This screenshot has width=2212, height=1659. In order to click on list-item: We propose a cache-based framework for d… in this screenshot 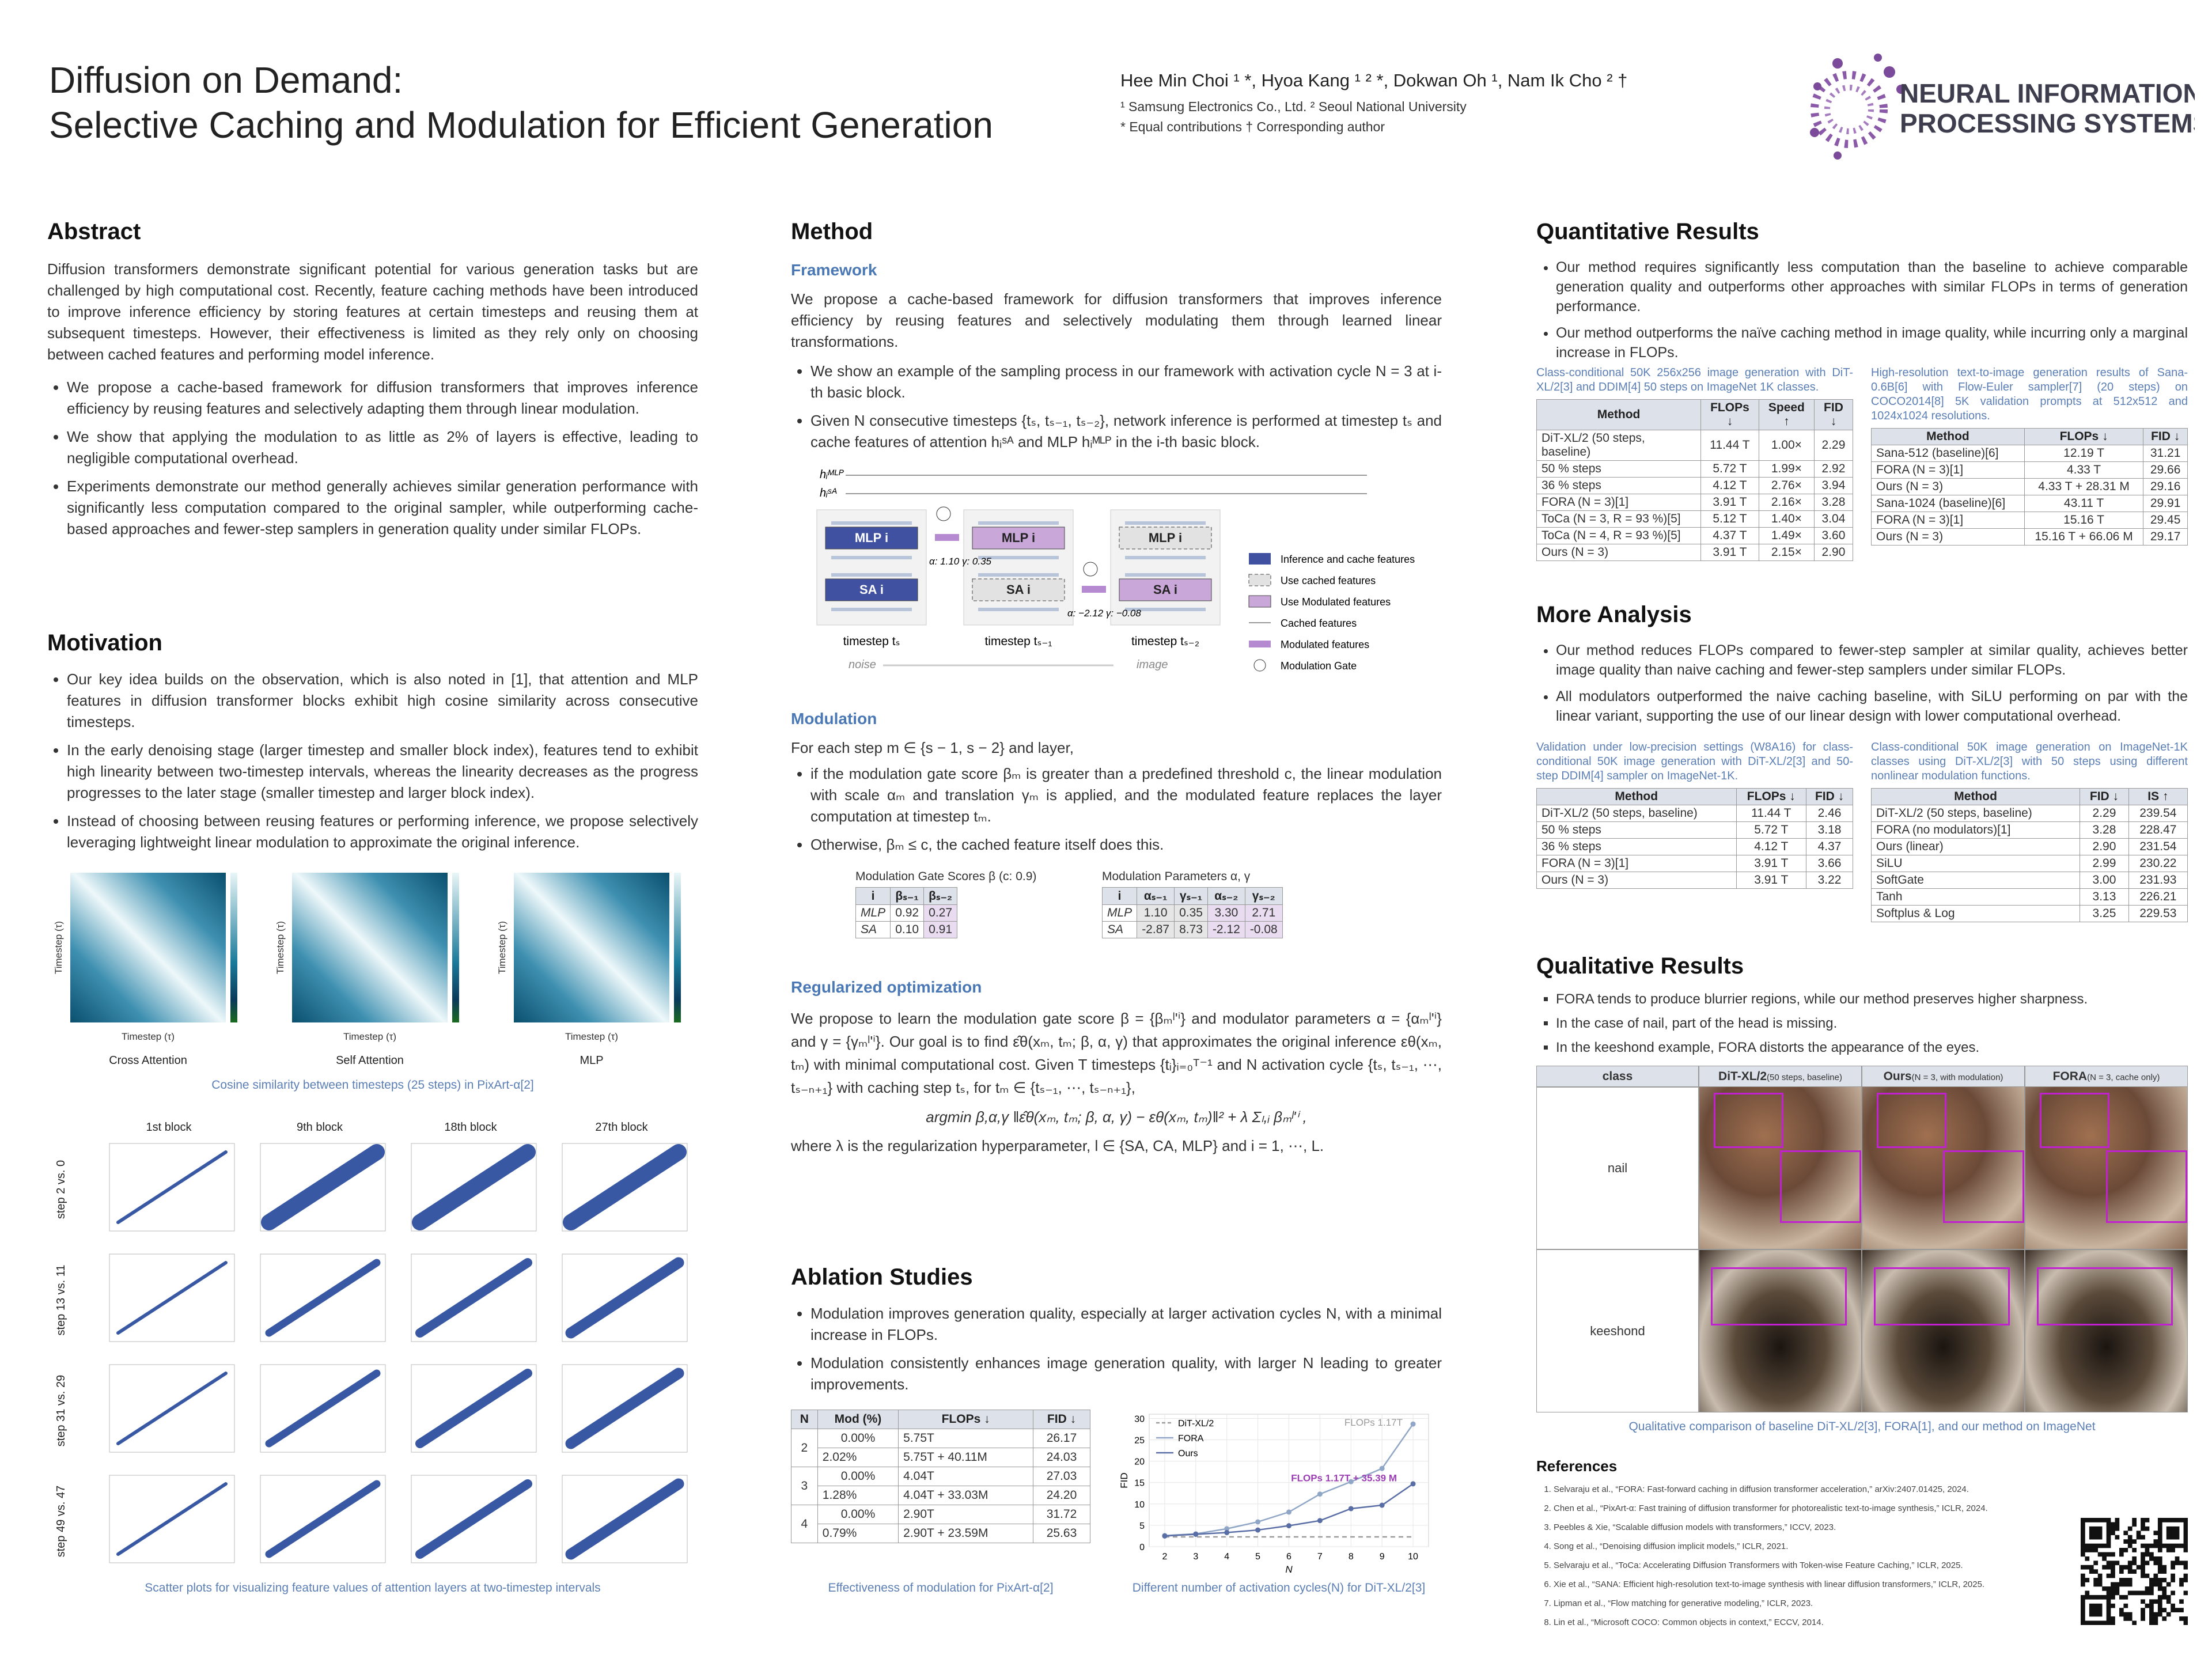, I will do `click(382, 398)`.